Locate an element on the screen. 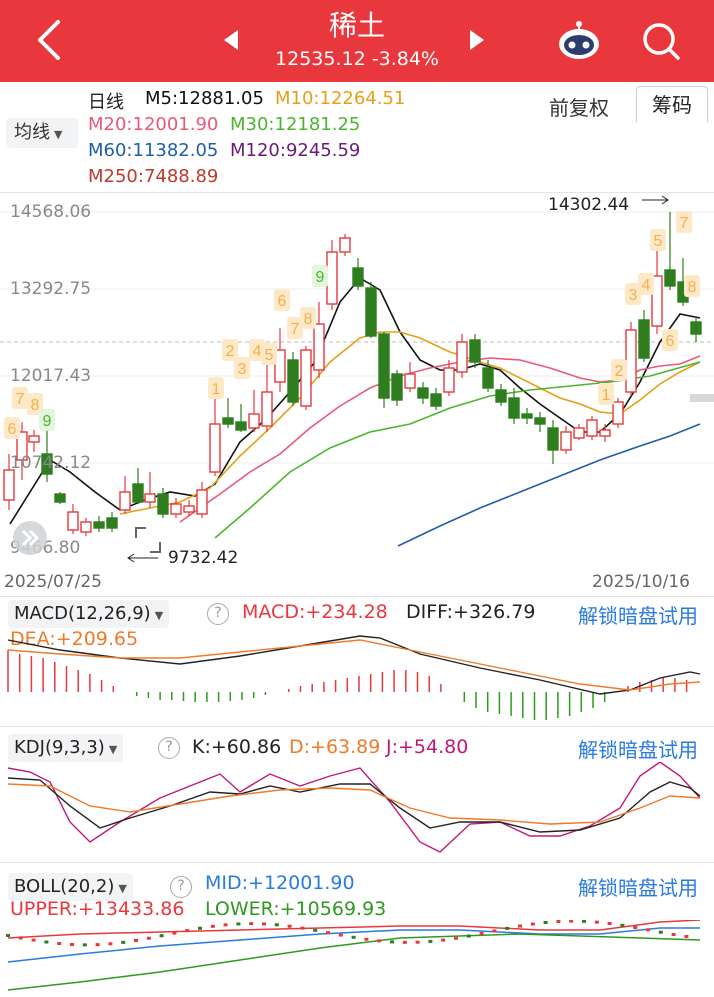 The width and height of the screenshot is (714, 997). kdj-chart is located at coordinates (354, 807).